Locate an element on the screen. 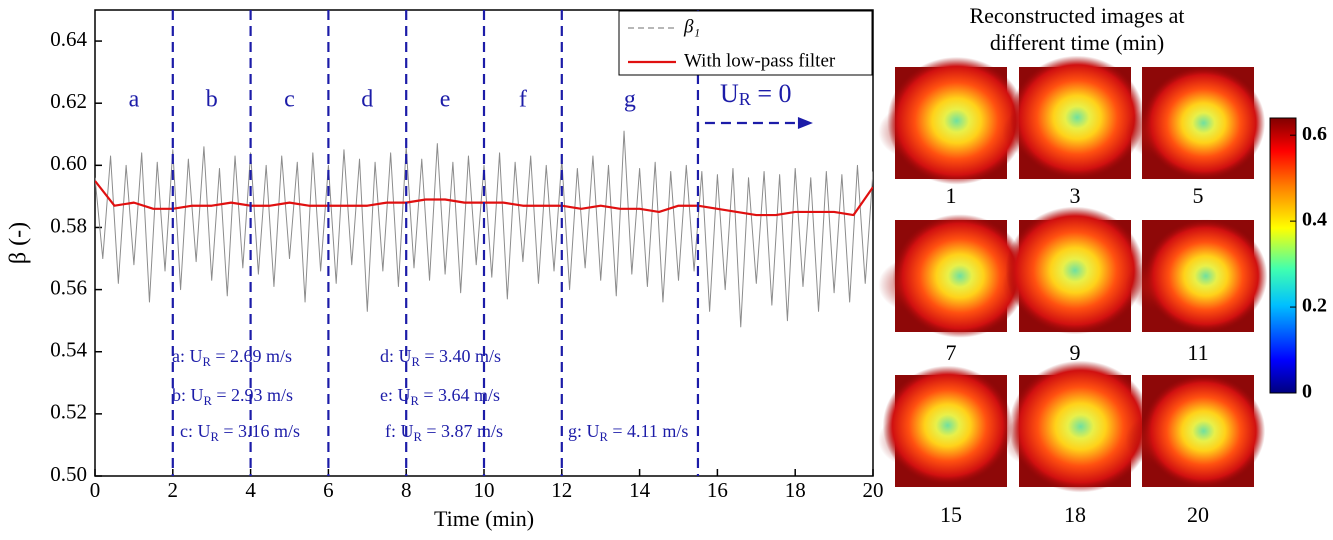 This screenshot has width=1333, height=540. colorbar-tick-label: 0.4 is located at coordinates (1314, 220).